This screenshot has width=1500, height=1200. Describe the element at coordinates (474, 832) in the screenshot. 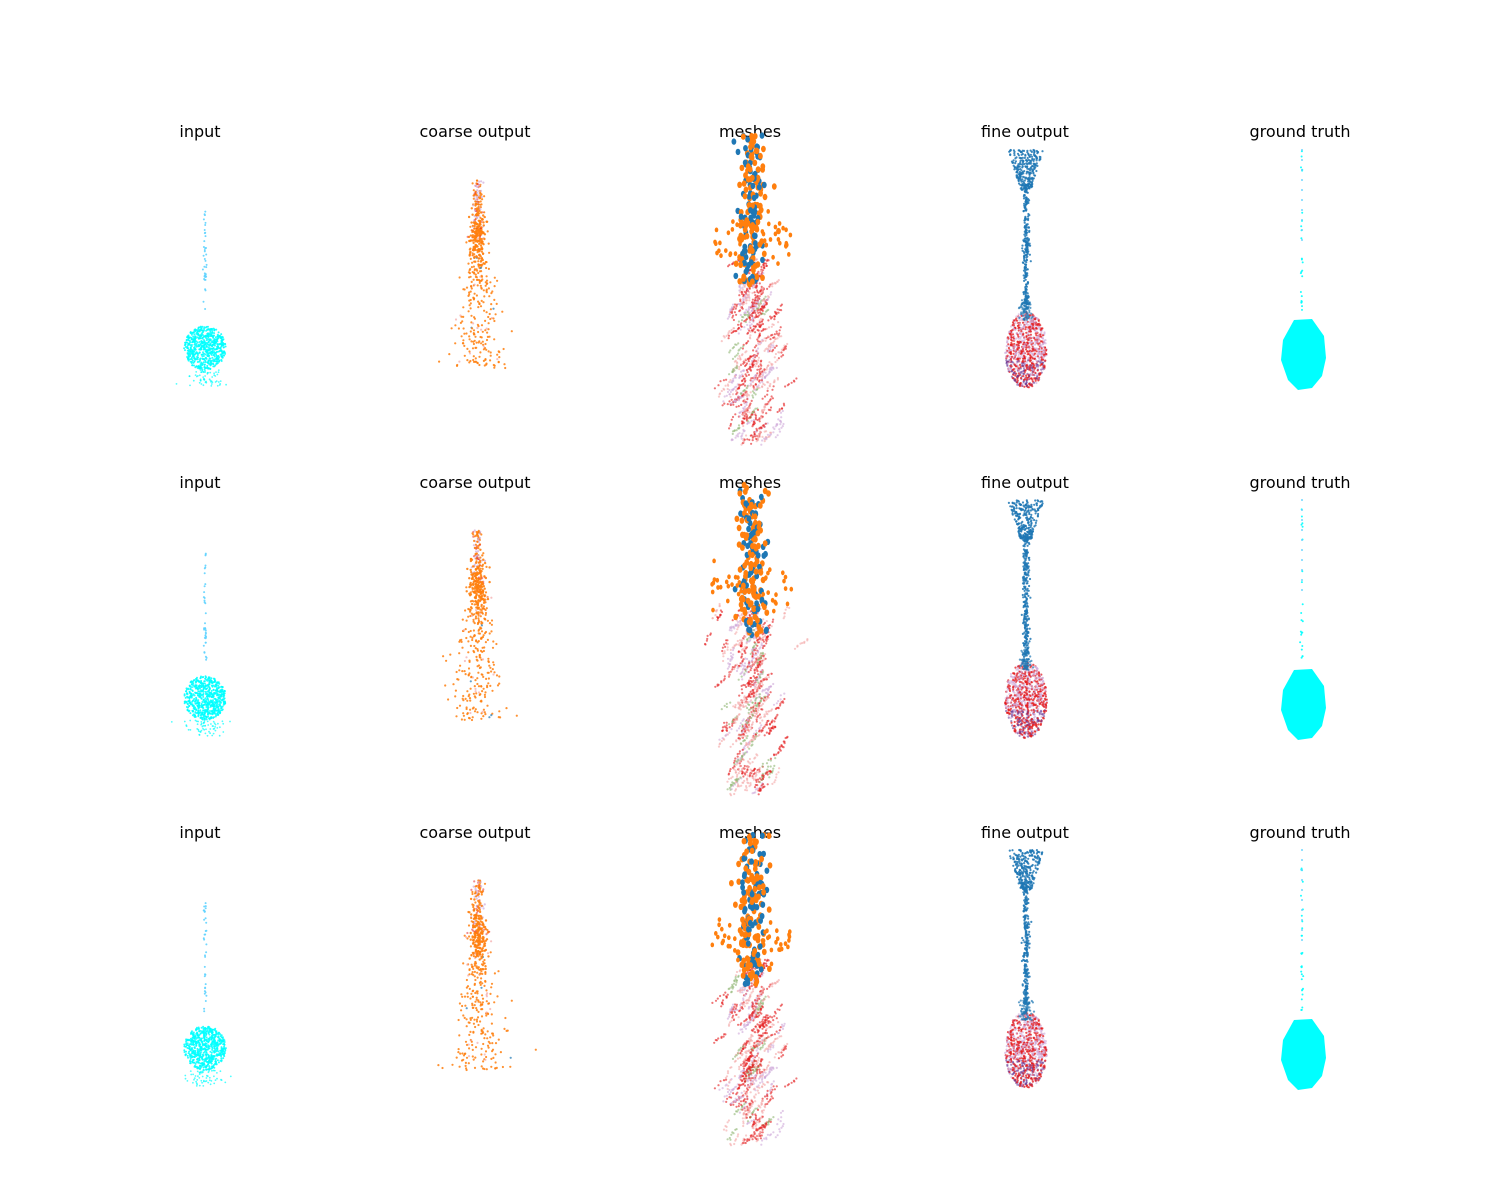

I see `panel-title-coarse-output: coarse output` at that location.